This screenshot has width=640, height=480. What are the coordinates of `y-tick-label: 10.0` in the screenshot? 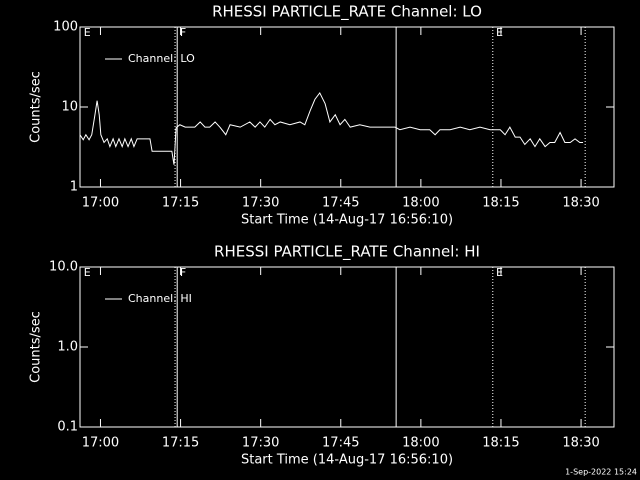 It's located at (63, 267).